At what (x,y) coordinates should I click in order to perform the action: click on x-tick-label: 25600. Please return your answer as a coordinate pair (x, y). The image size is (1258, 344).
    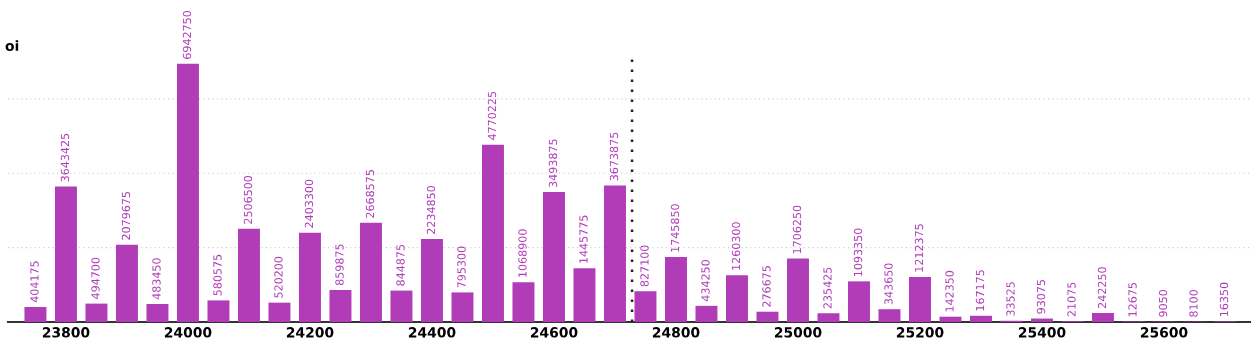
    Looking at the image, I should click on (1164, 332).